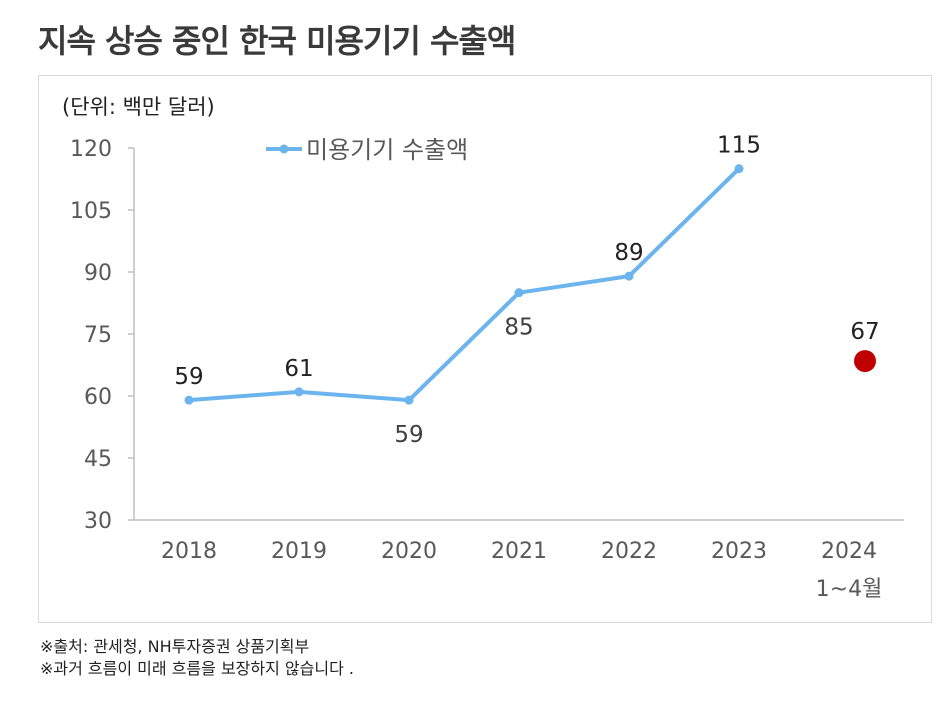 The width and height of the screenshot is (944, 702). I want to click on legend-marker, so click(284, 149).